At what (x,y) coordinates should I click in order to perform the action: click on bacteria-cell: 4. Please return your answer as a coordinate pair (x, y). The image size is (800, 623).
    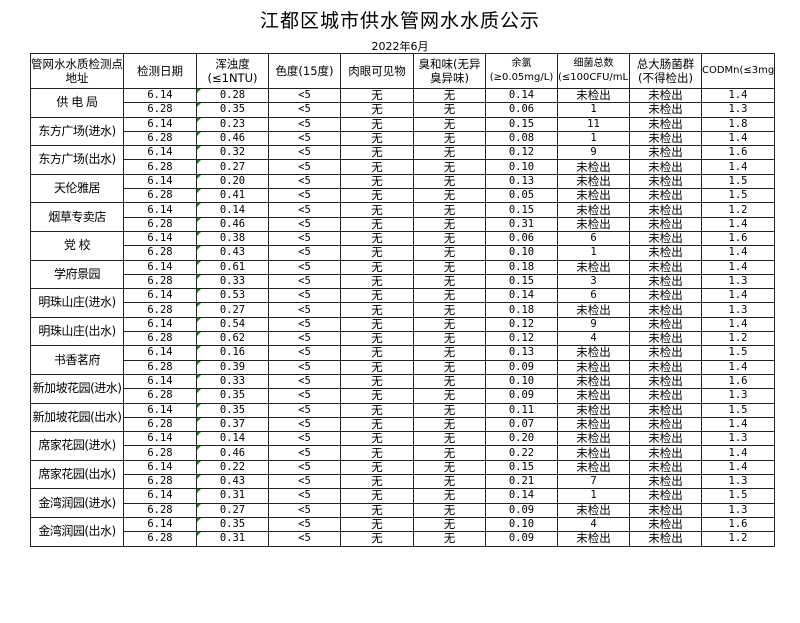
    Looking at the image, I should click on (593, 524).